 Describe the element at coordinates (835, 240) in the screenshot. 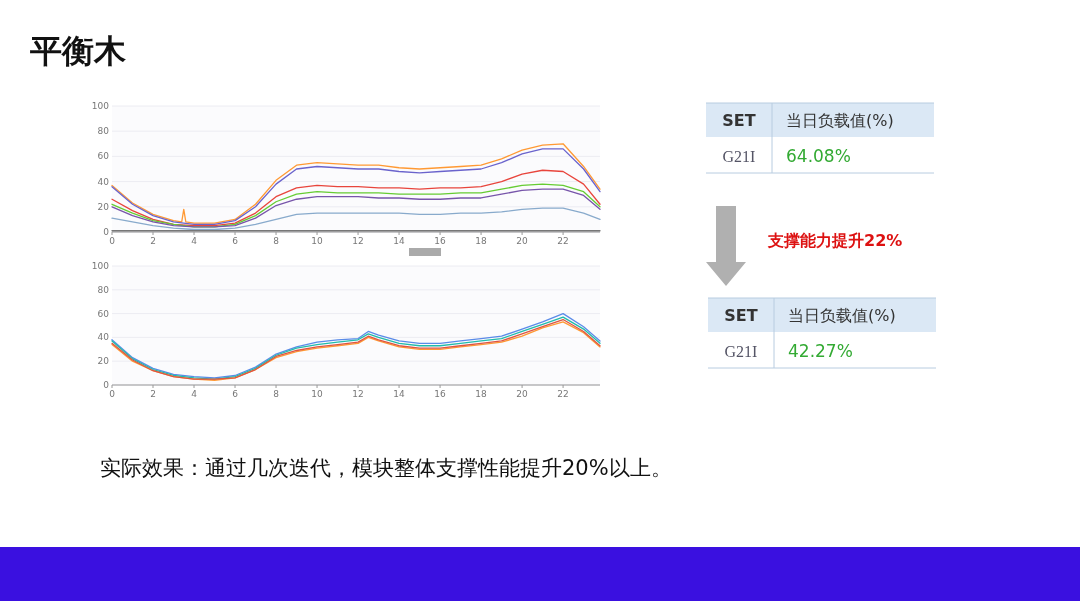

I see `text: 支撑能力提升22%` at that location.